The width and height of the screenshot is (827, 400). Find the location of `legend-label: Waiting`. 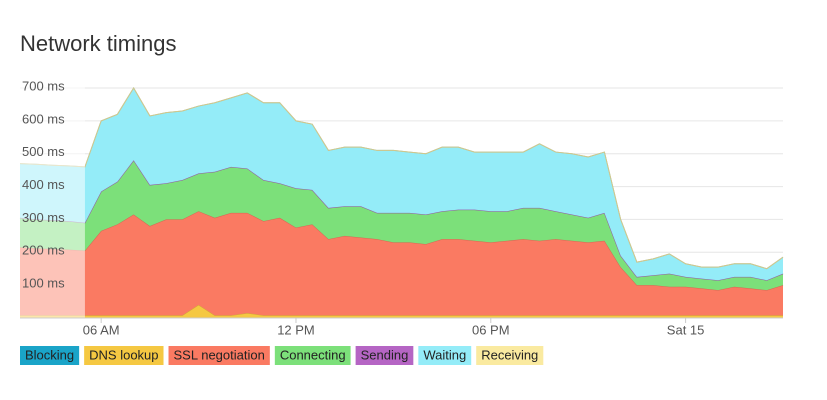

legend-label: Waiting is located at coordinates (444, 354).